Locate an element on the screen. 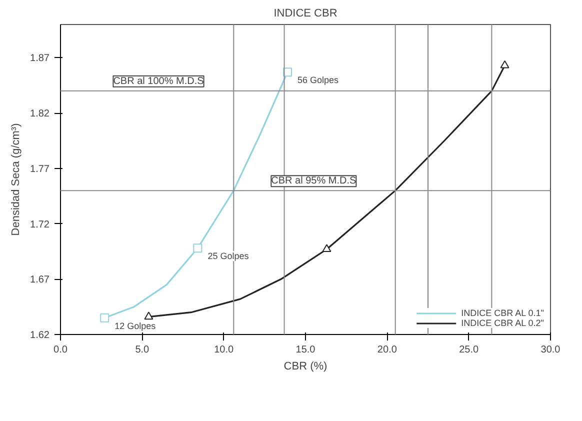 This screenshot has height=421, width=582. x-tick-label: 0.0 is located at coordinates (61, 350).